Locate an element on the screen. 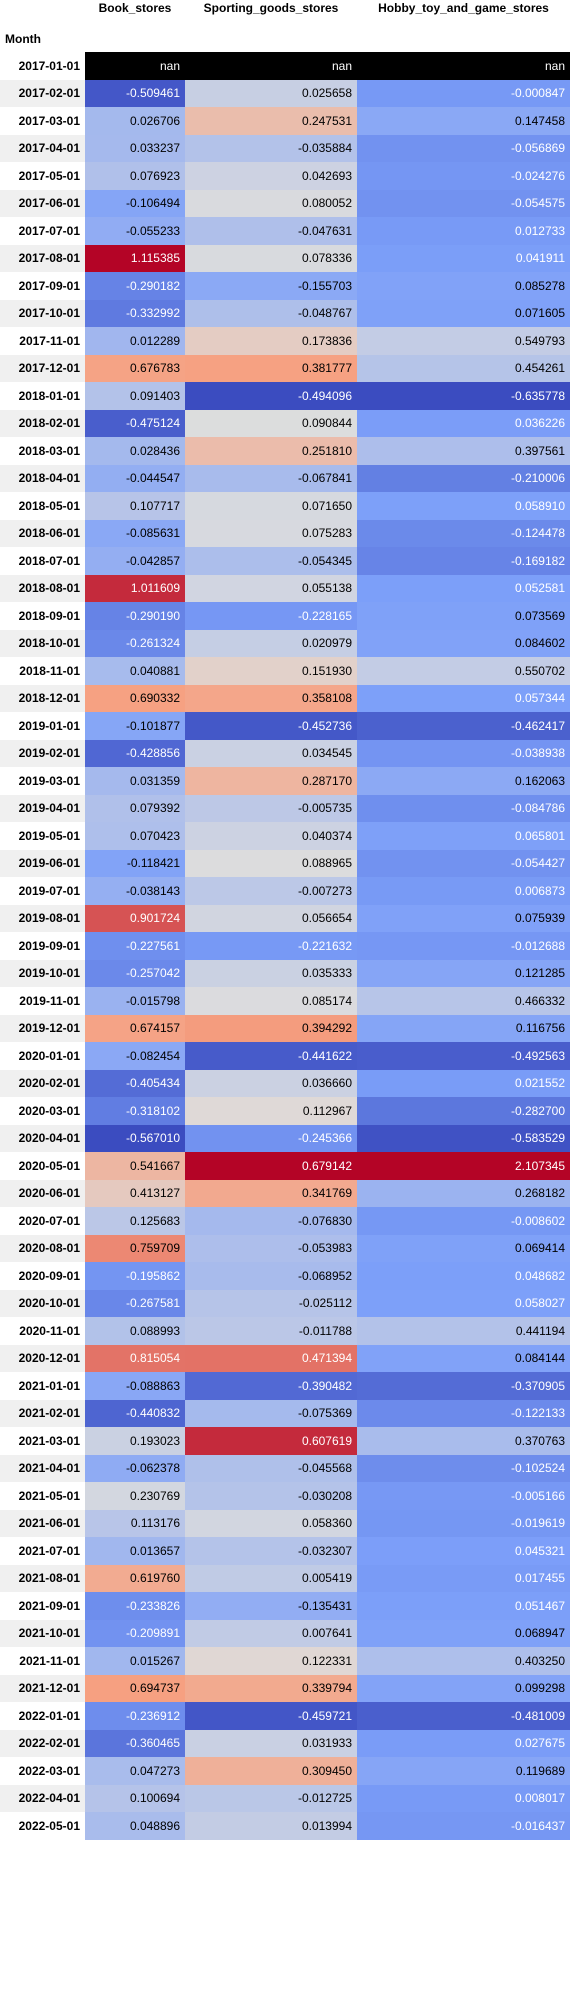 The image size is (570, 2003). cell-hobby-toy-and-game-stores: 0.052581 is located at coordinates (463, 588).